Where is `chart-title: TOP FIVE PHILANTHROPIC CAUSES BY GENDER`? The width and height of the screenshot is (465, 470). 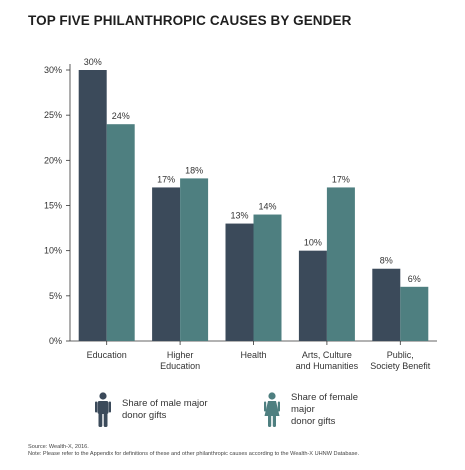 chart-title: TOP FIVE PHILANTHROPIC CAUSES BY GENDER is located at coordinates (190, 20).